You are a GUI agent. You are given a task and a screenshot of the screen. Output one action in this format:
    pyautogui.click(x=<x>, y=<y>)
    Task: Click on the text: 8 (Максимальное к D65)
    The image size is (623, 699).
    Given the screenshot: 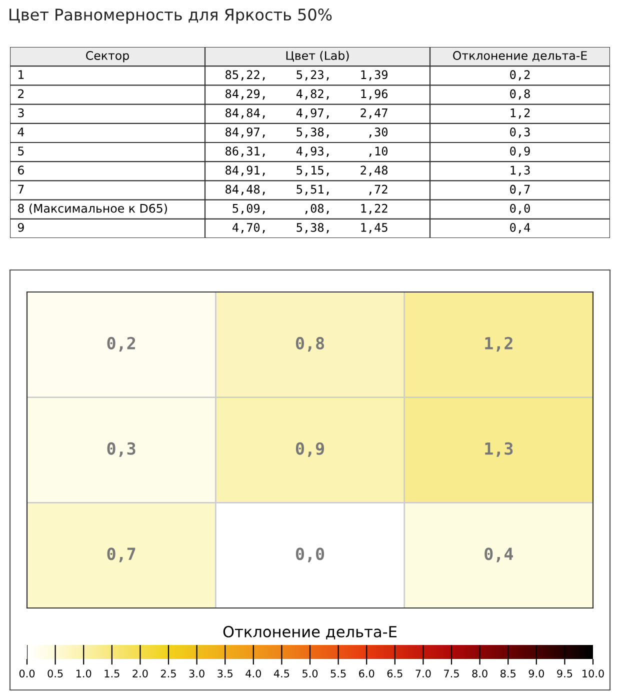 What is the action you would take?
    pyautogui.click(x=92, y=209)
    